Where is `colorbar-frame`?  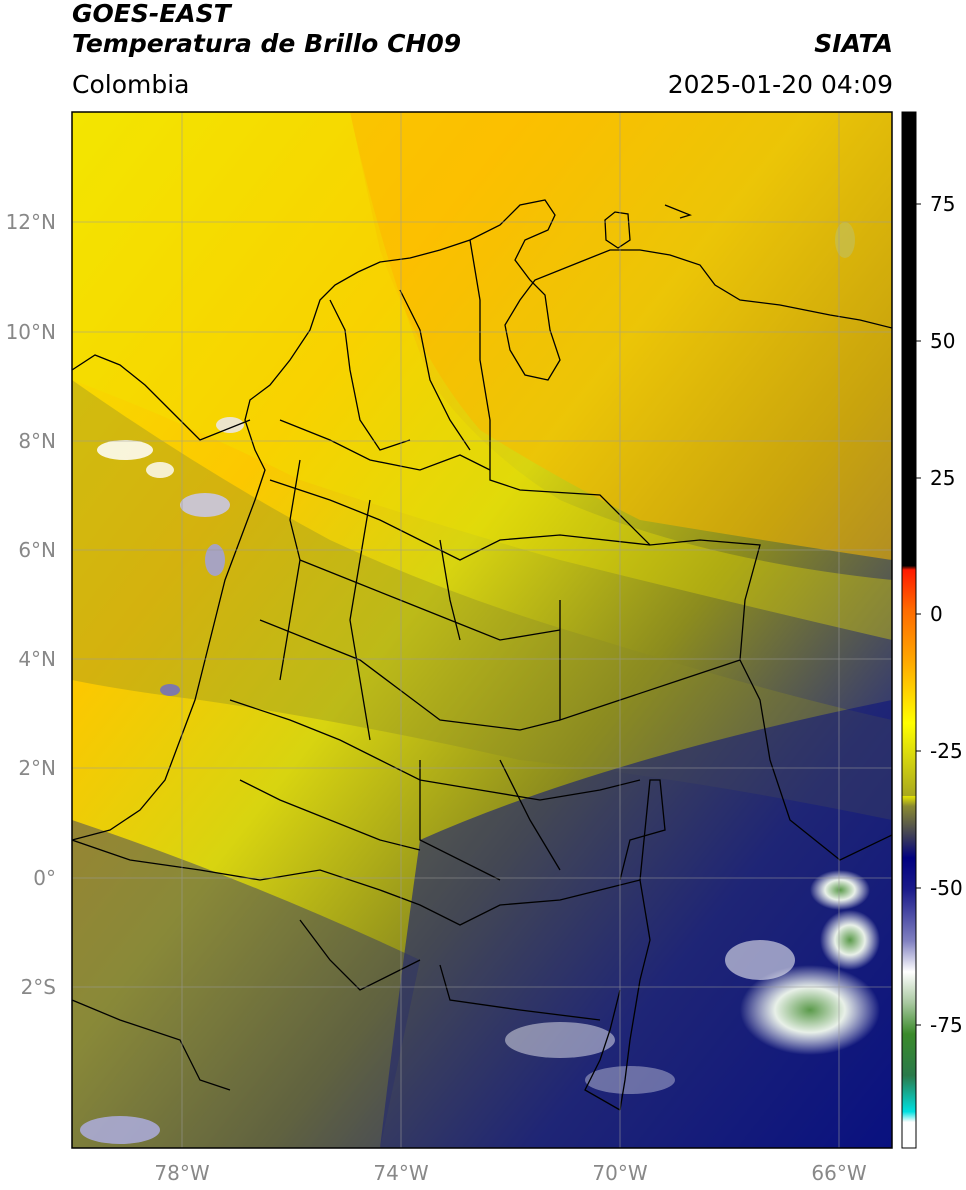 colorbar-frame is located at coordinates (909, 630).